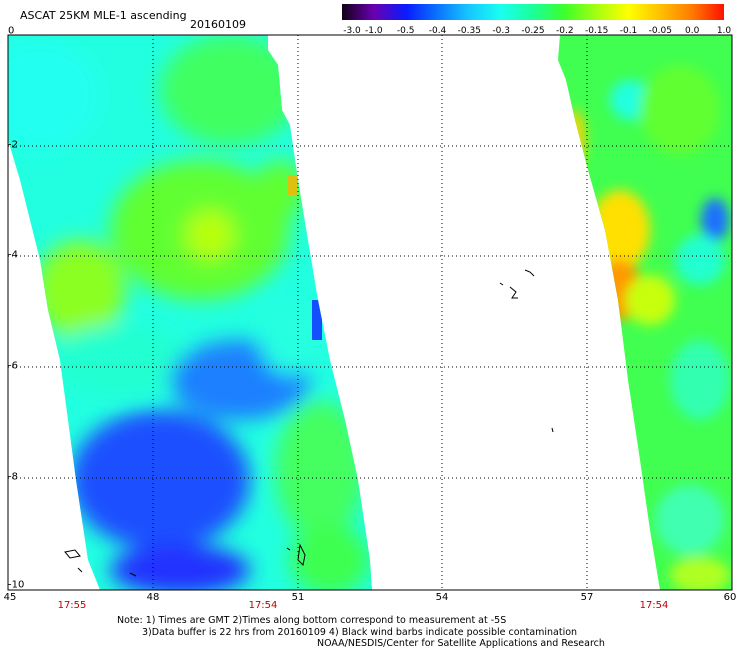 This screenshot has width=740, height=650. I want to click on colorbar-tick-label: -0.2, so click(565, 31).